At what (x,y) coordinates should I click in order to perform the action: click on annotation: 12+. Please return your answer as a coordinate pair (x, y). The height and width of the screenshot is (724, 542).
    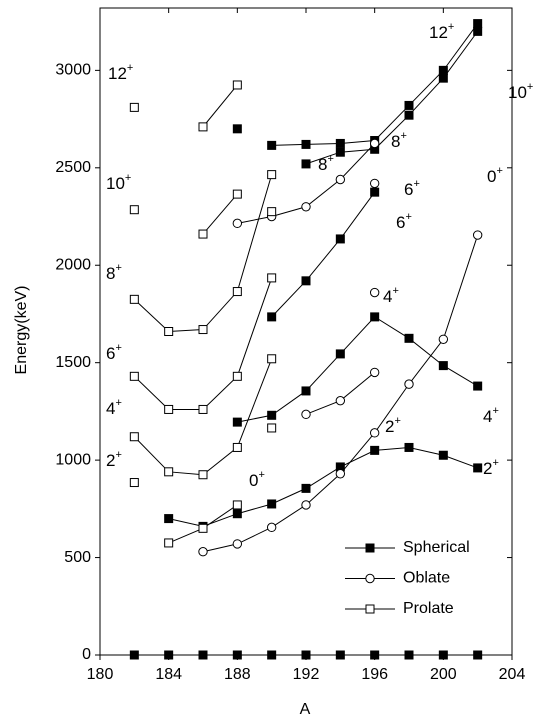
    Looking at the image, I should click on (120, 73).